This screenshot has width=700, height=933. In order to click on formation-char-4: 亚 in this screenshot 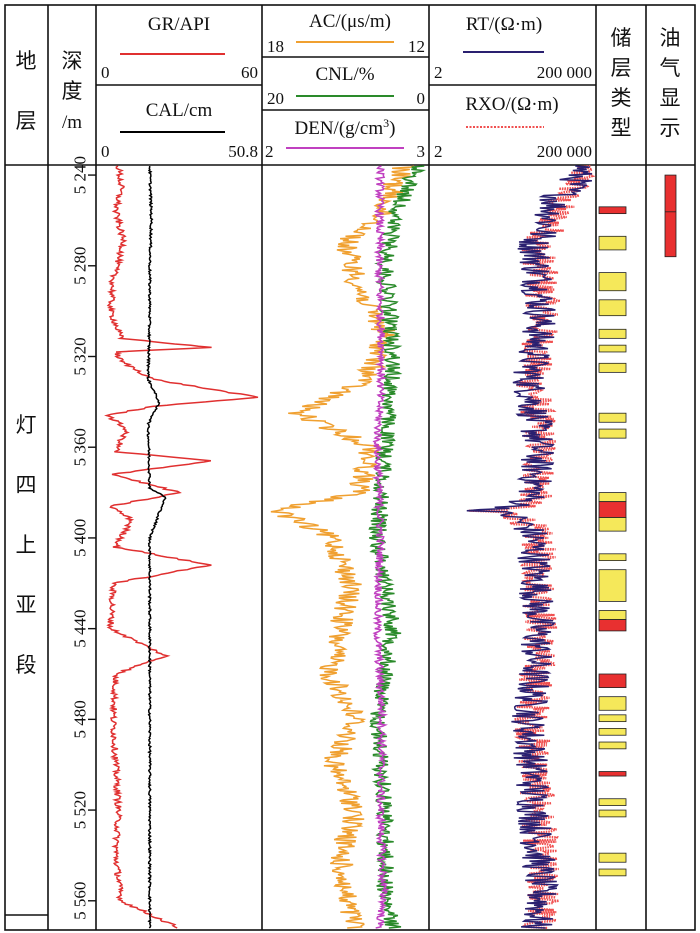, I will do `click(26, 605)`.